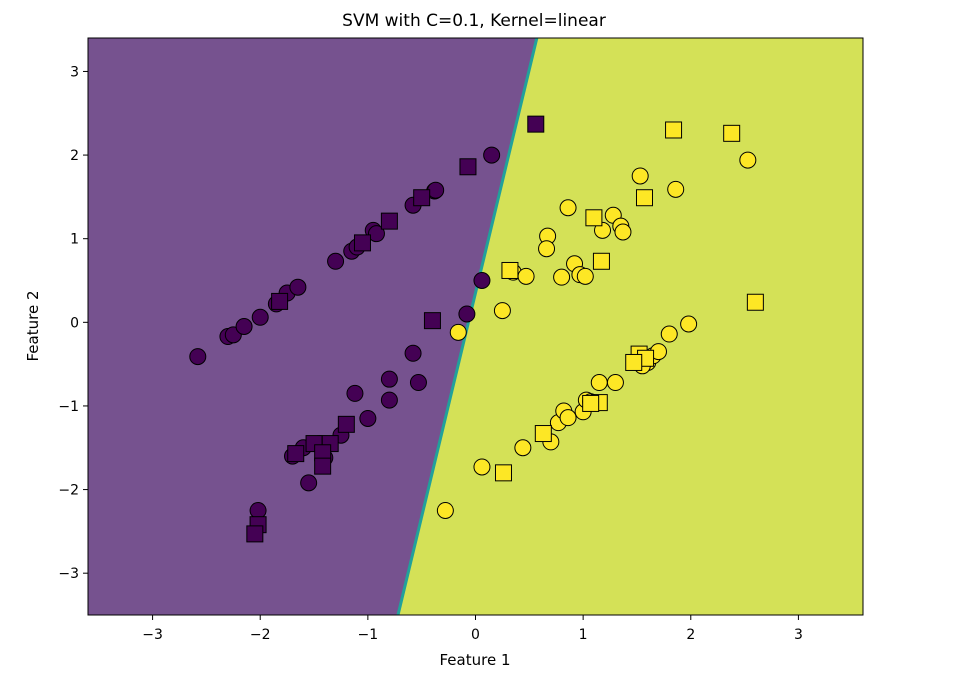 The height and width of the screenshot is (688, 966). Describe the element at coordinates (68, 491) in the screenshot. I see `y-tick-label: −2` at that location.